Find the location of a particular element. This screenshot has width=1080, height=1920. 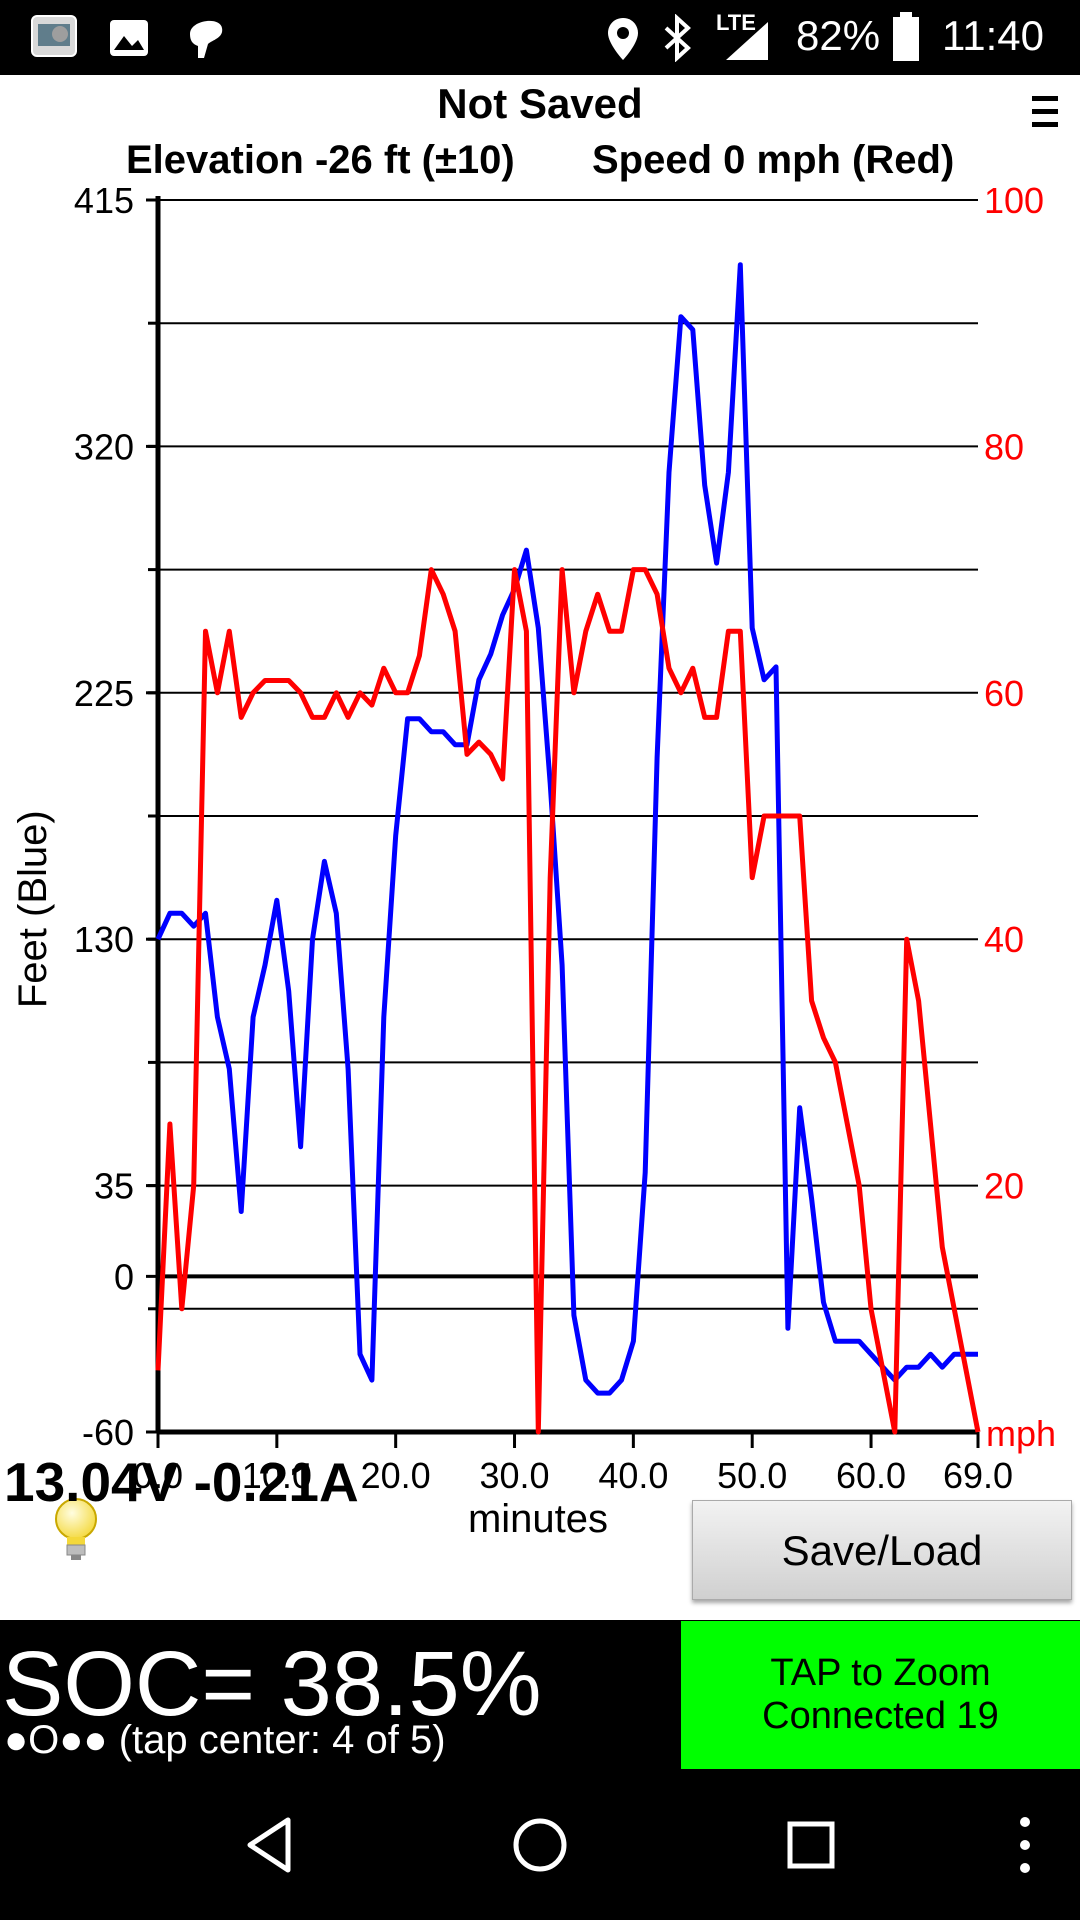

x-tick-label: 0.0 is located at coordinates (158, 1475).